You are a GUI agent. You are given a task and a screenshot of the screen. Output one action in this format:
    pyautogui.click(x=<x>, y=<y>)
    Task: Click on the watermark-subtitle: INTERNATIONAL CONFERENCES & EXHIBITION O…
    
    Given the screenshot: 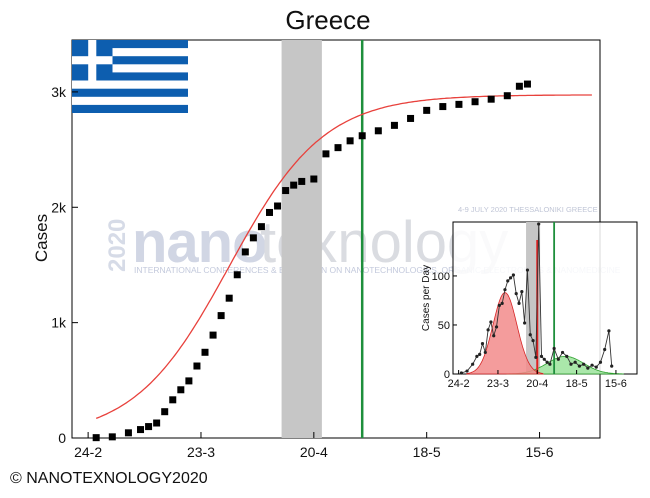 What is the action you would take?
    pyautogui.click(x=377, y=270)
    